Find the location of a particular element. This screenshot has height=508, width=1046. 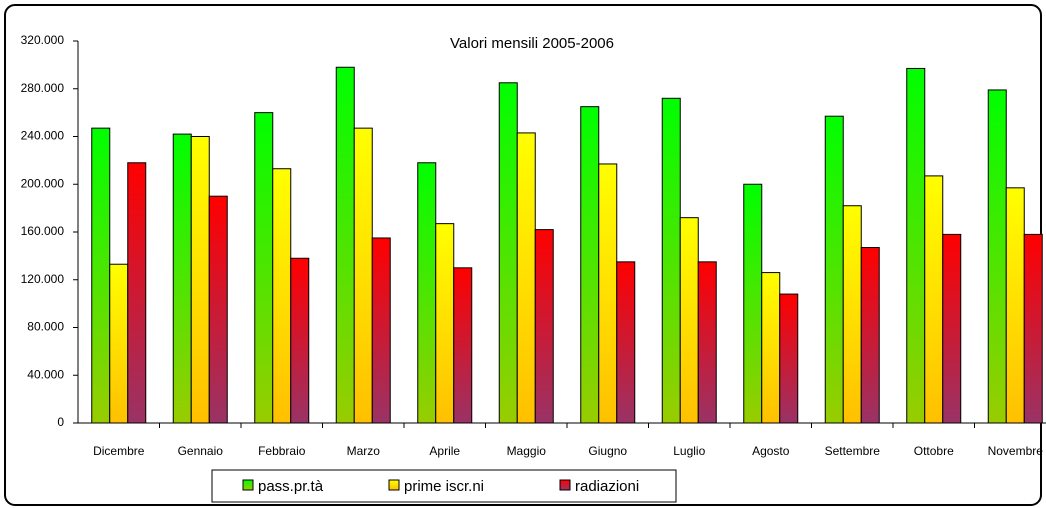

y-tick-label: 240.000 is located at coordinates (43, 136).